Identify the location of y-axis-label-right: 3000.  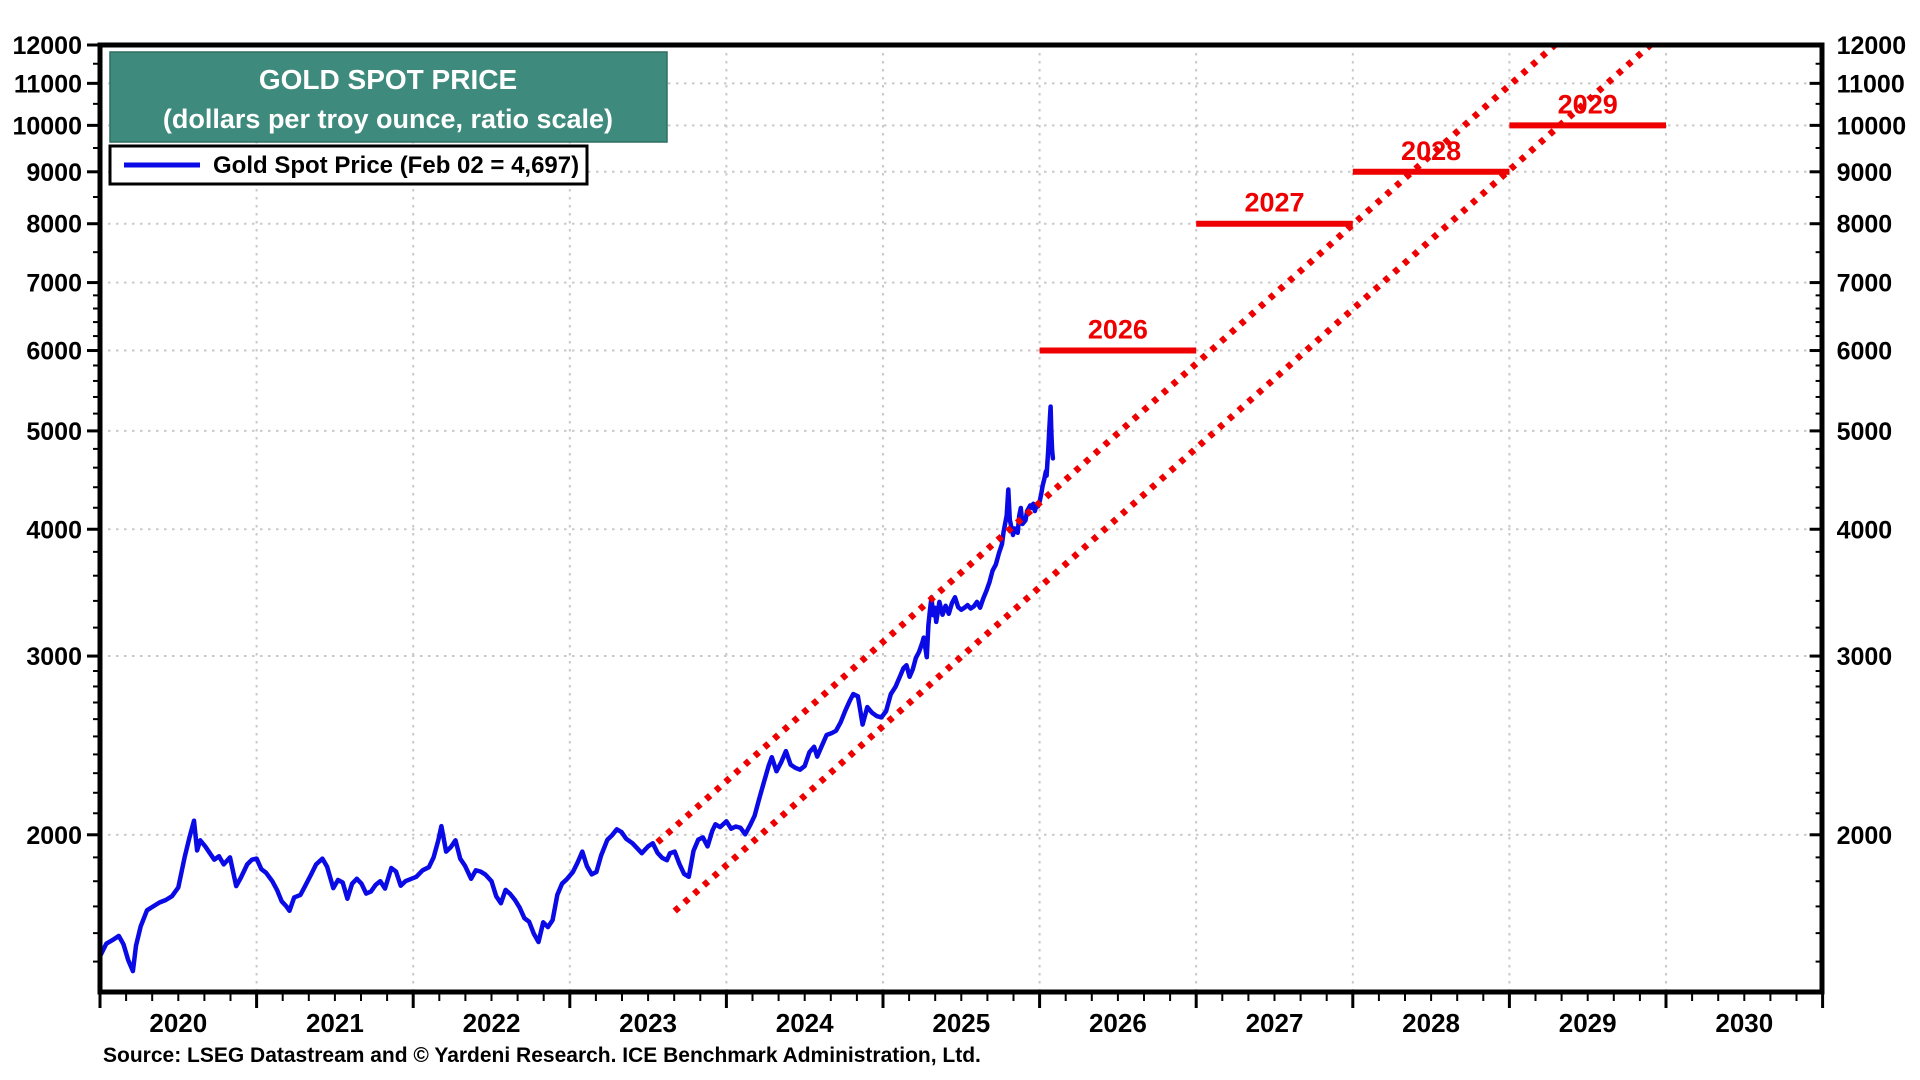
(1865, 657).